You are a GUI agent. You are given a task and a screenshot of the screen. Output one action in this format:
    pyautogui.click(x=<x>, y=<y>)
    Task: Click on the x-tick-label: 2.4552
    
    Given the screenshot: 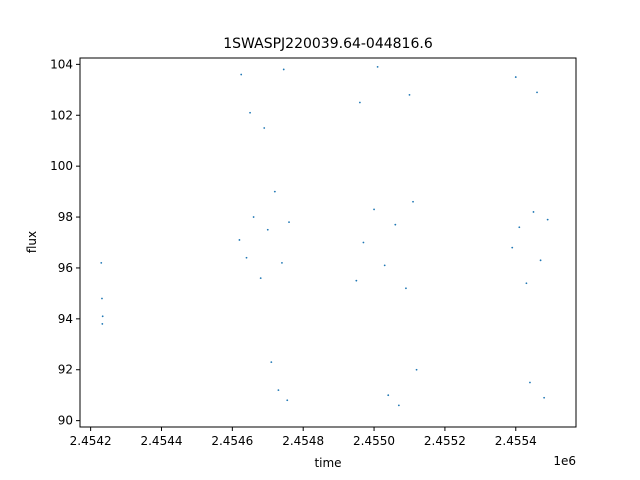 What is the action you would take?
    pyautogui.click(x=445, y=441)
    